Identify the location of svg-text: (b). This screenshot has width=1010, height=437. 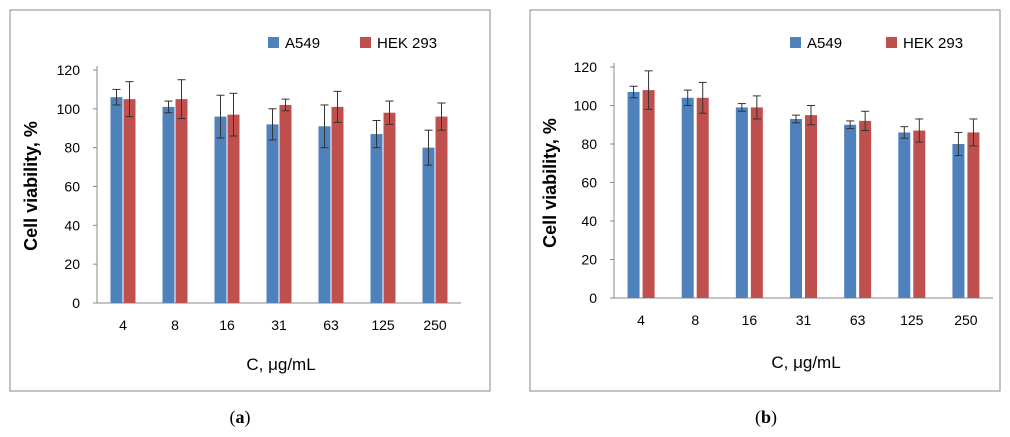
(766, 417).